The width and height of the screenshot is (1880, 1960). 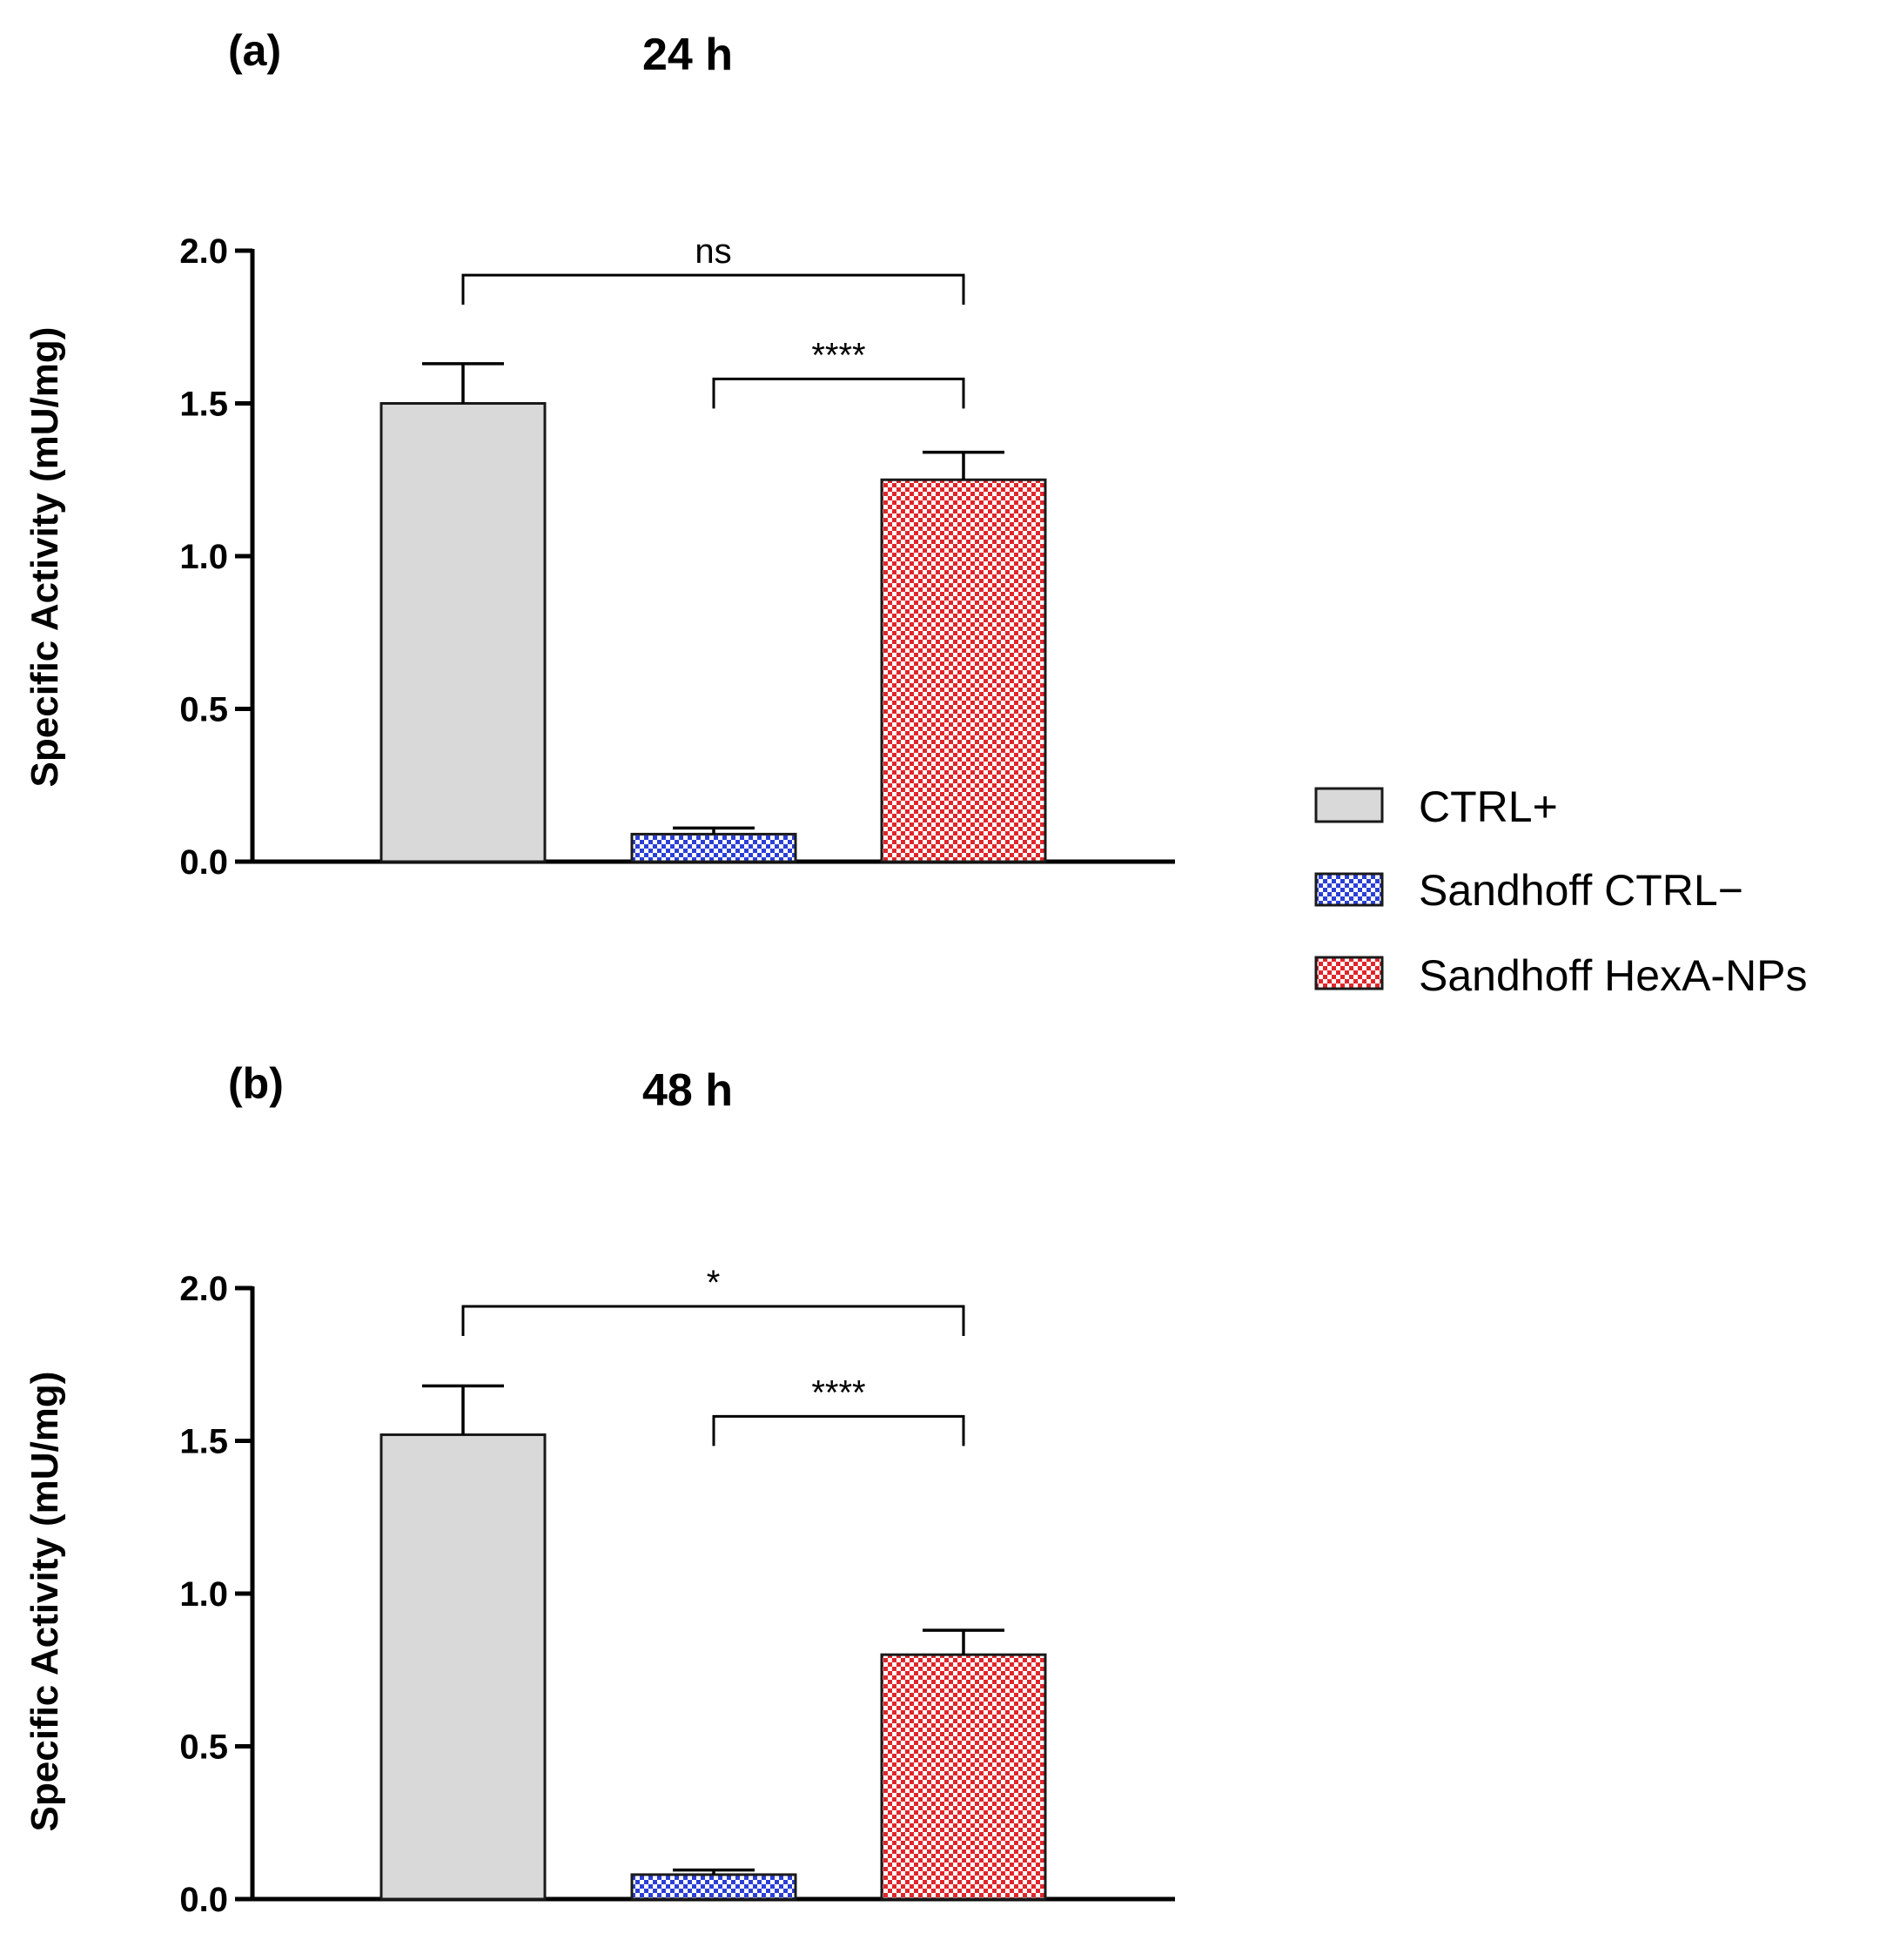 What do you see at coordinates (203, 1442) in the screenshot?
I see `panel-b-ytick-label-3: 1.5` at bounding box center [203, 1442].